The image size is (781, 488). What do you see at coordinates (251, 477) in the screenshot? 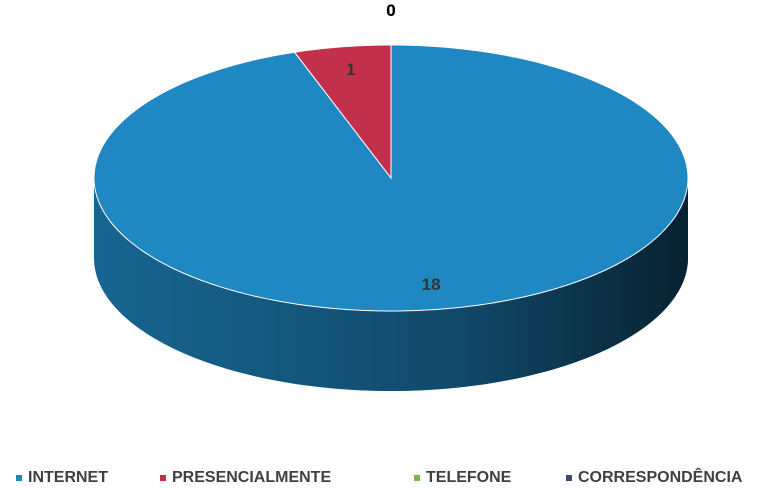
I see `legend-label: PRESENCIALMENTE` at bounding box center [251, 477].